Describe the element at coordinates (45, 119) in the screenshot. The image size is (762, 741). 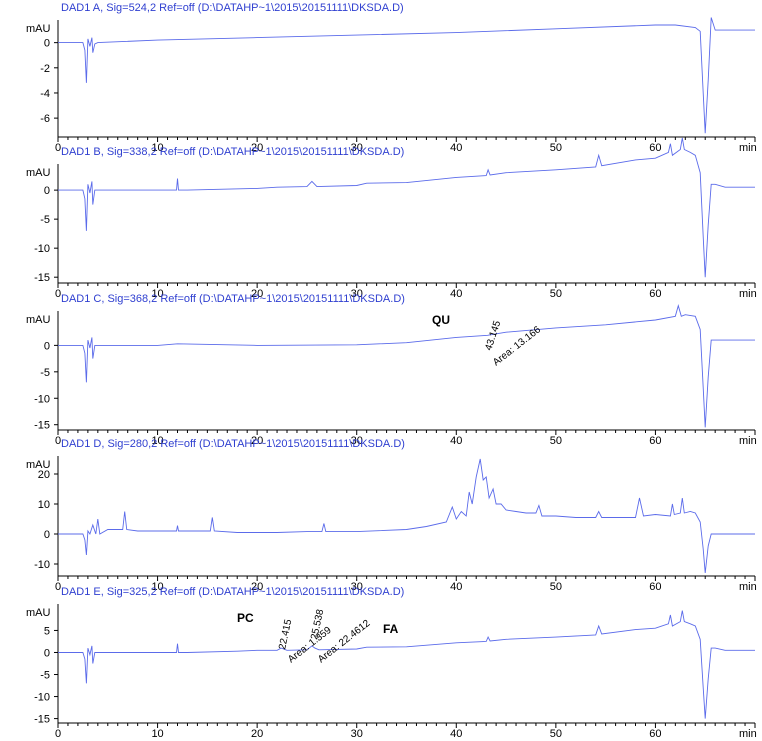
I see `y-tick-label: -6` at that location.